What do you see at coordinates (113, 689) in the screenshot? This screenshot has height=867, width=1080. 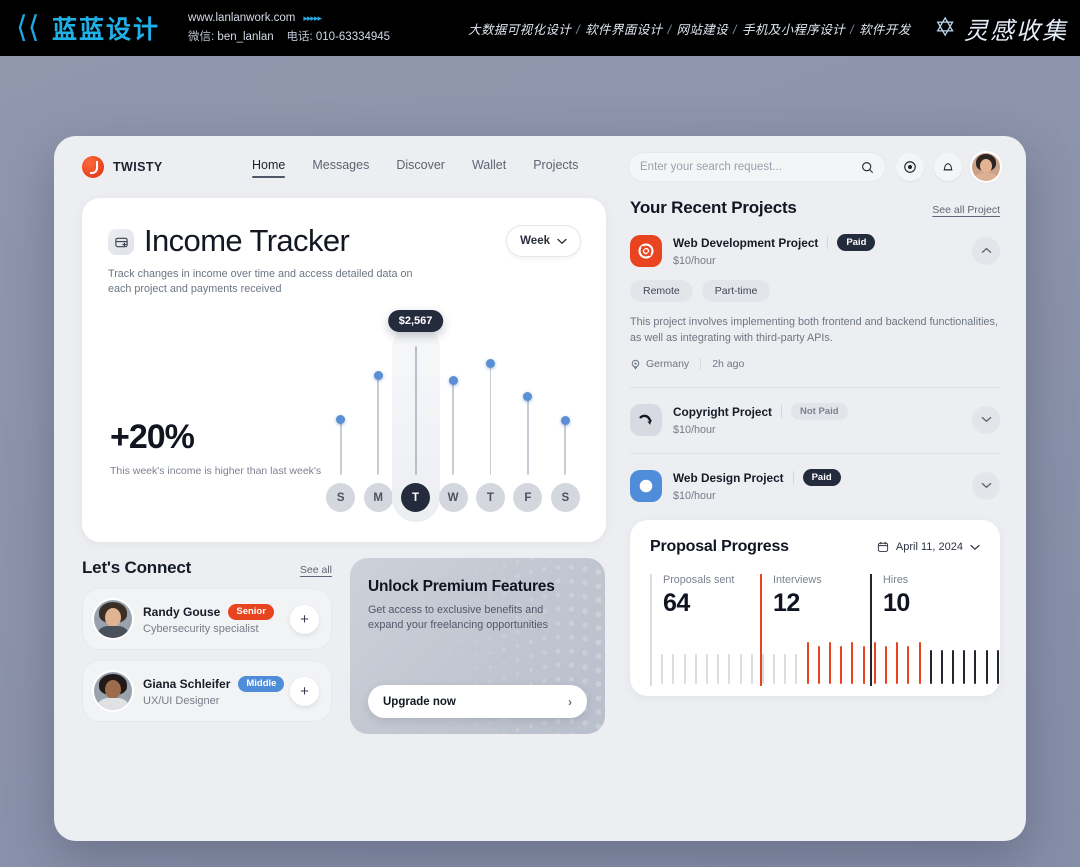 I see `avatar-face` at bounding box center [113, 689].